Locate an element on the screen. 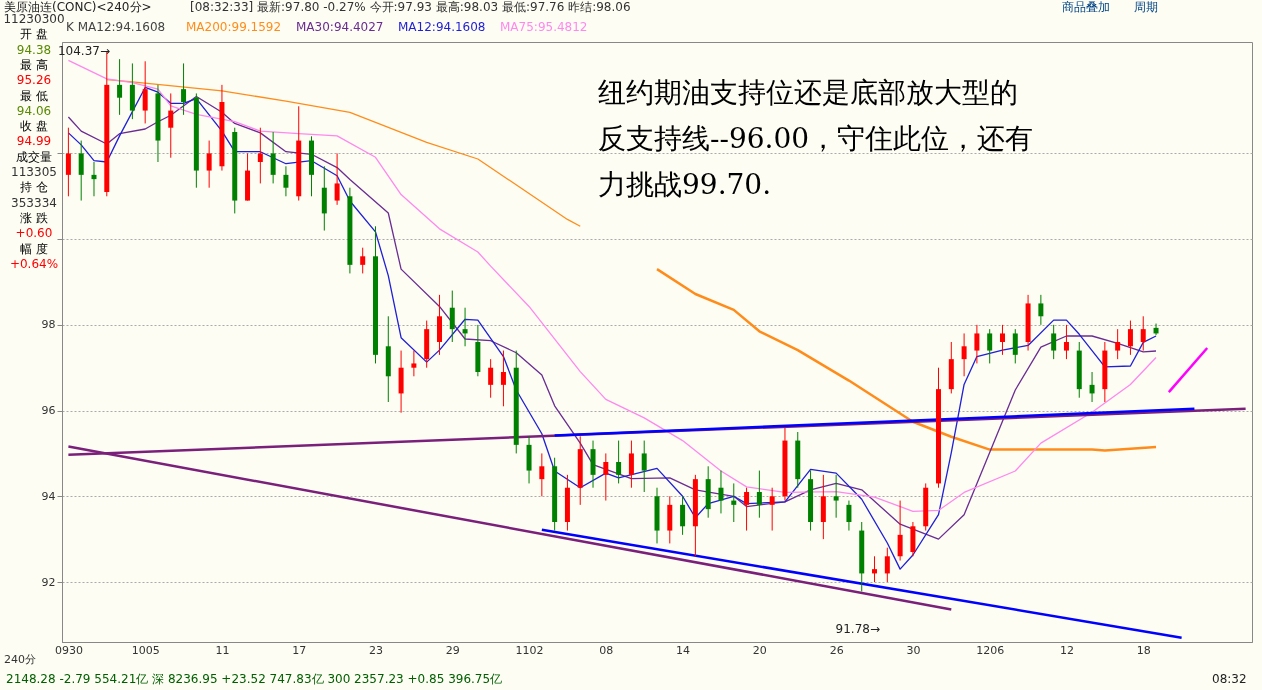  x-tick-label: 08 is located at coordinates (606, 650).